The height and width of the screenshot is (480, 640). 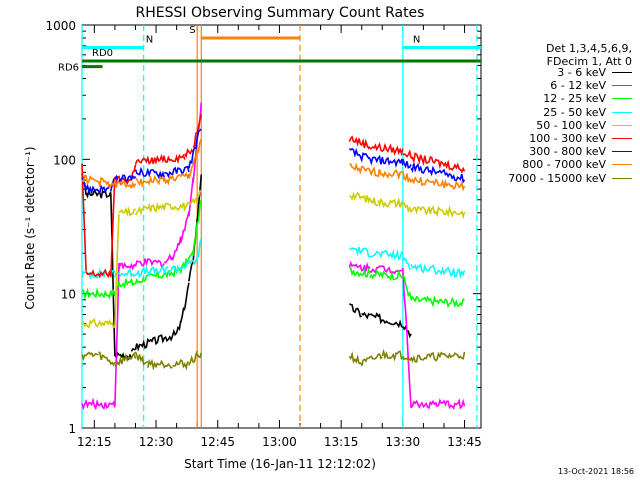 I want to click on flag-label: RD6, so click(x=68, y=68).